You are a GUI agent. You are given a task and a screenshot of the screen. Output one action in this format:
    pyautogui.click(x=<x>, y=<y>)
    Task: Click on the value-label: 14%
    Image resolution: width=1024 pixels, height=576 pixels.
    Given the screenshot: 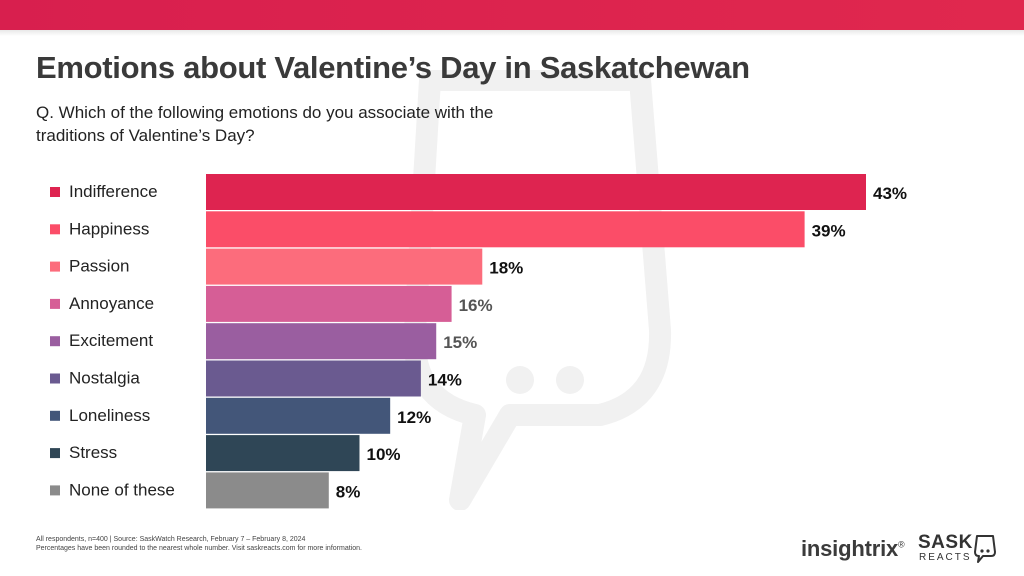 What is the action you would take?
    pyautogui.click(x=445, y=380)
    